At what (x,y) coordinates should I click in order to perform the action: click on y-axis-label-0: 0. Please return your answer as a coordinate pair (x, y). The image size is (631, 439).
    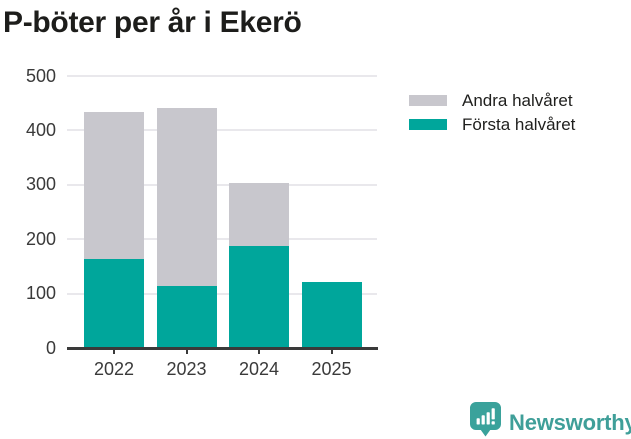
    Looking at the image, I should click on (50, 347).